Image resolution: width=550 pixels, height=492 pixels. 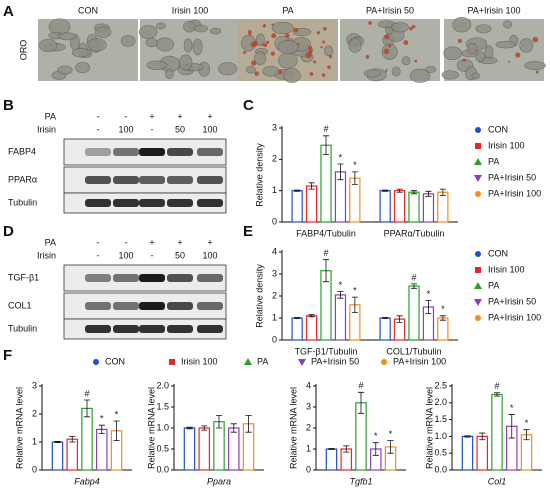 I want to click on protein-label: PPARα, so click(x=22, y=179).